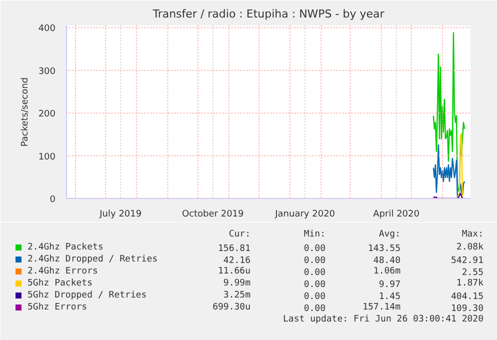 The image size is (497, 340). I want to click on text: Last update: Fri Jun 26 03:00:41 2020, so click(383, 319).